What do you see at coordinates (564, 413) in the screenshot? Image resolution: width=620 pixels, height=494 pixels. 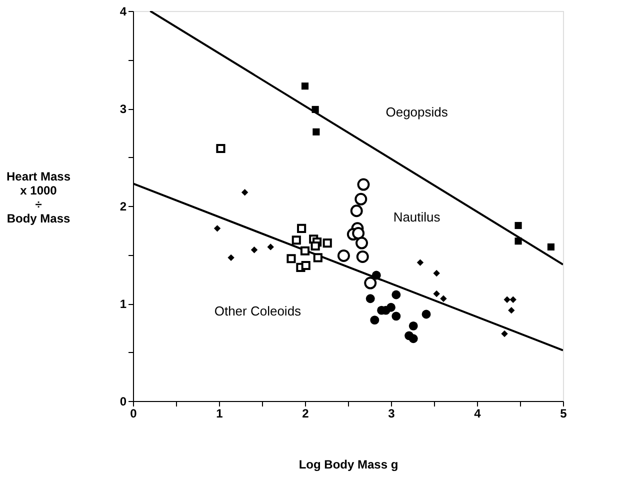 I see `x-tick-label: 5` at bounding box center [564, 413].